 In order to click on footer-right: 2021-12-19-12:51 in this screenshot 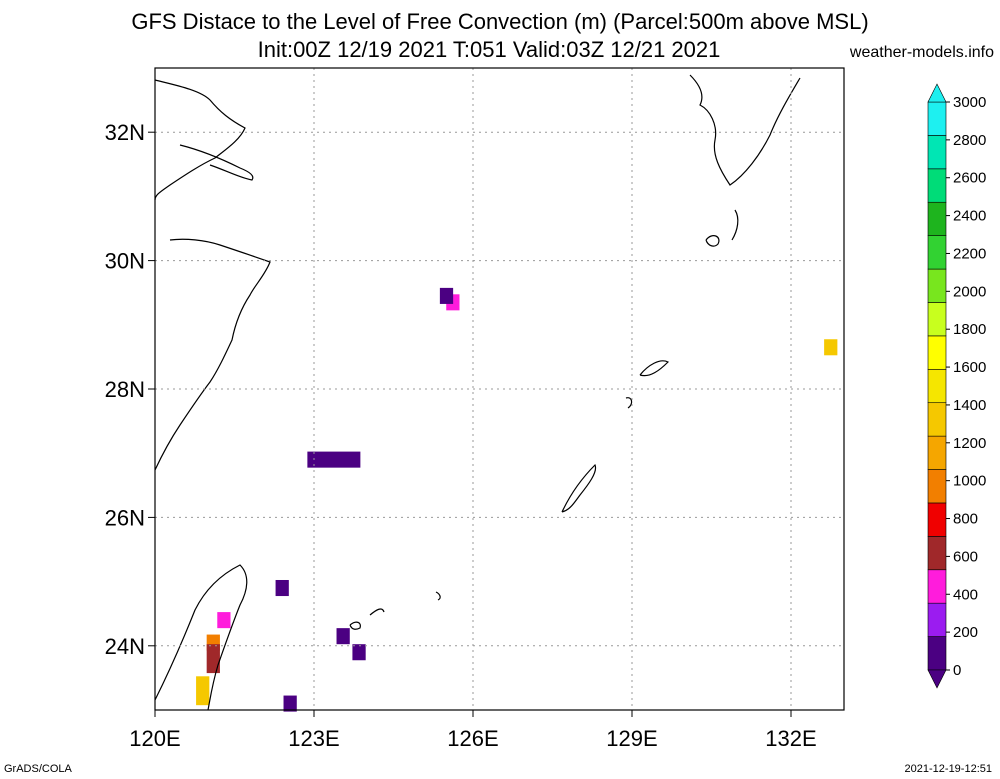, I will do `click(948, 769)`.